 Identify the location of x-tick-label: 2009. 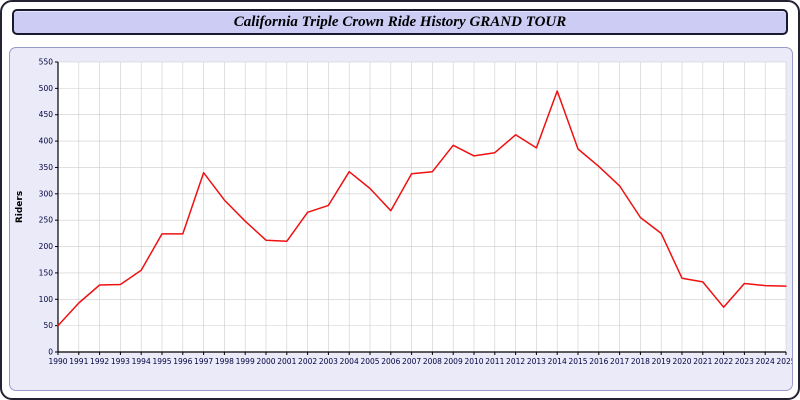
(453, 361).